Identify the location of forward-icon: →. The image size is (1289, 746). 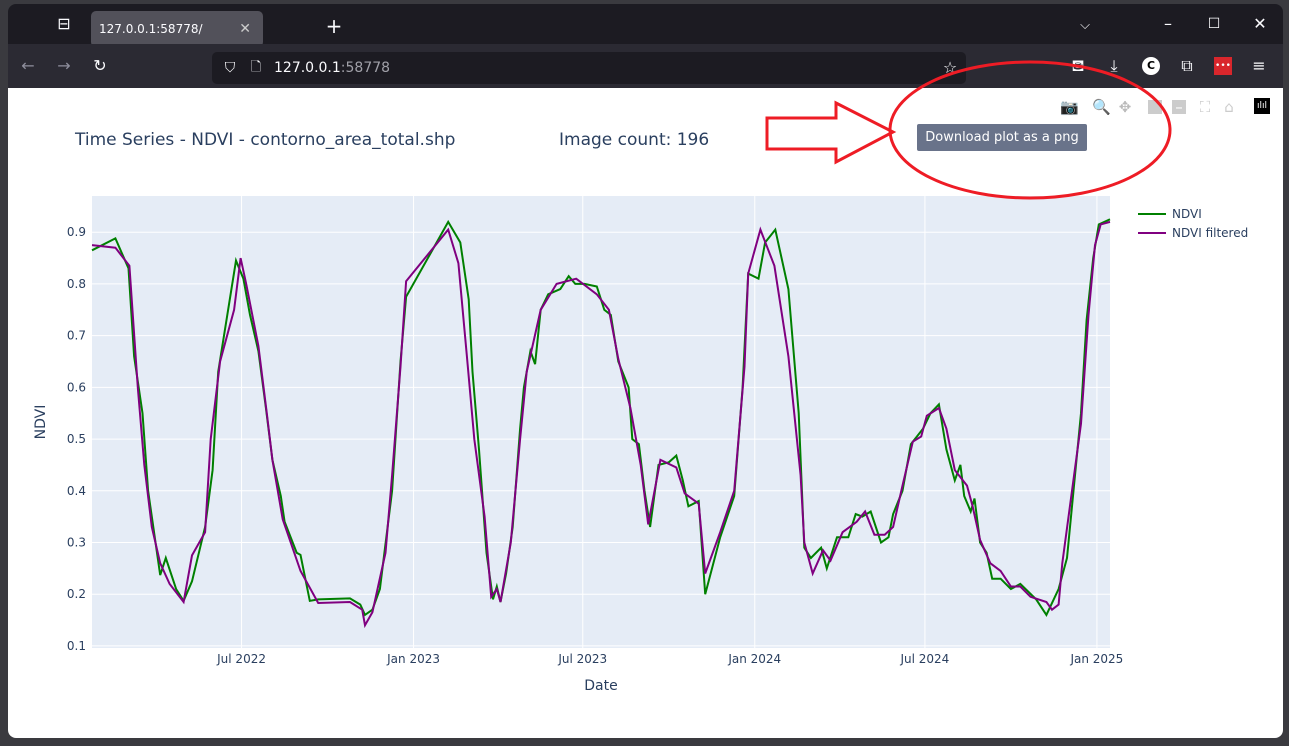
(64, 65).